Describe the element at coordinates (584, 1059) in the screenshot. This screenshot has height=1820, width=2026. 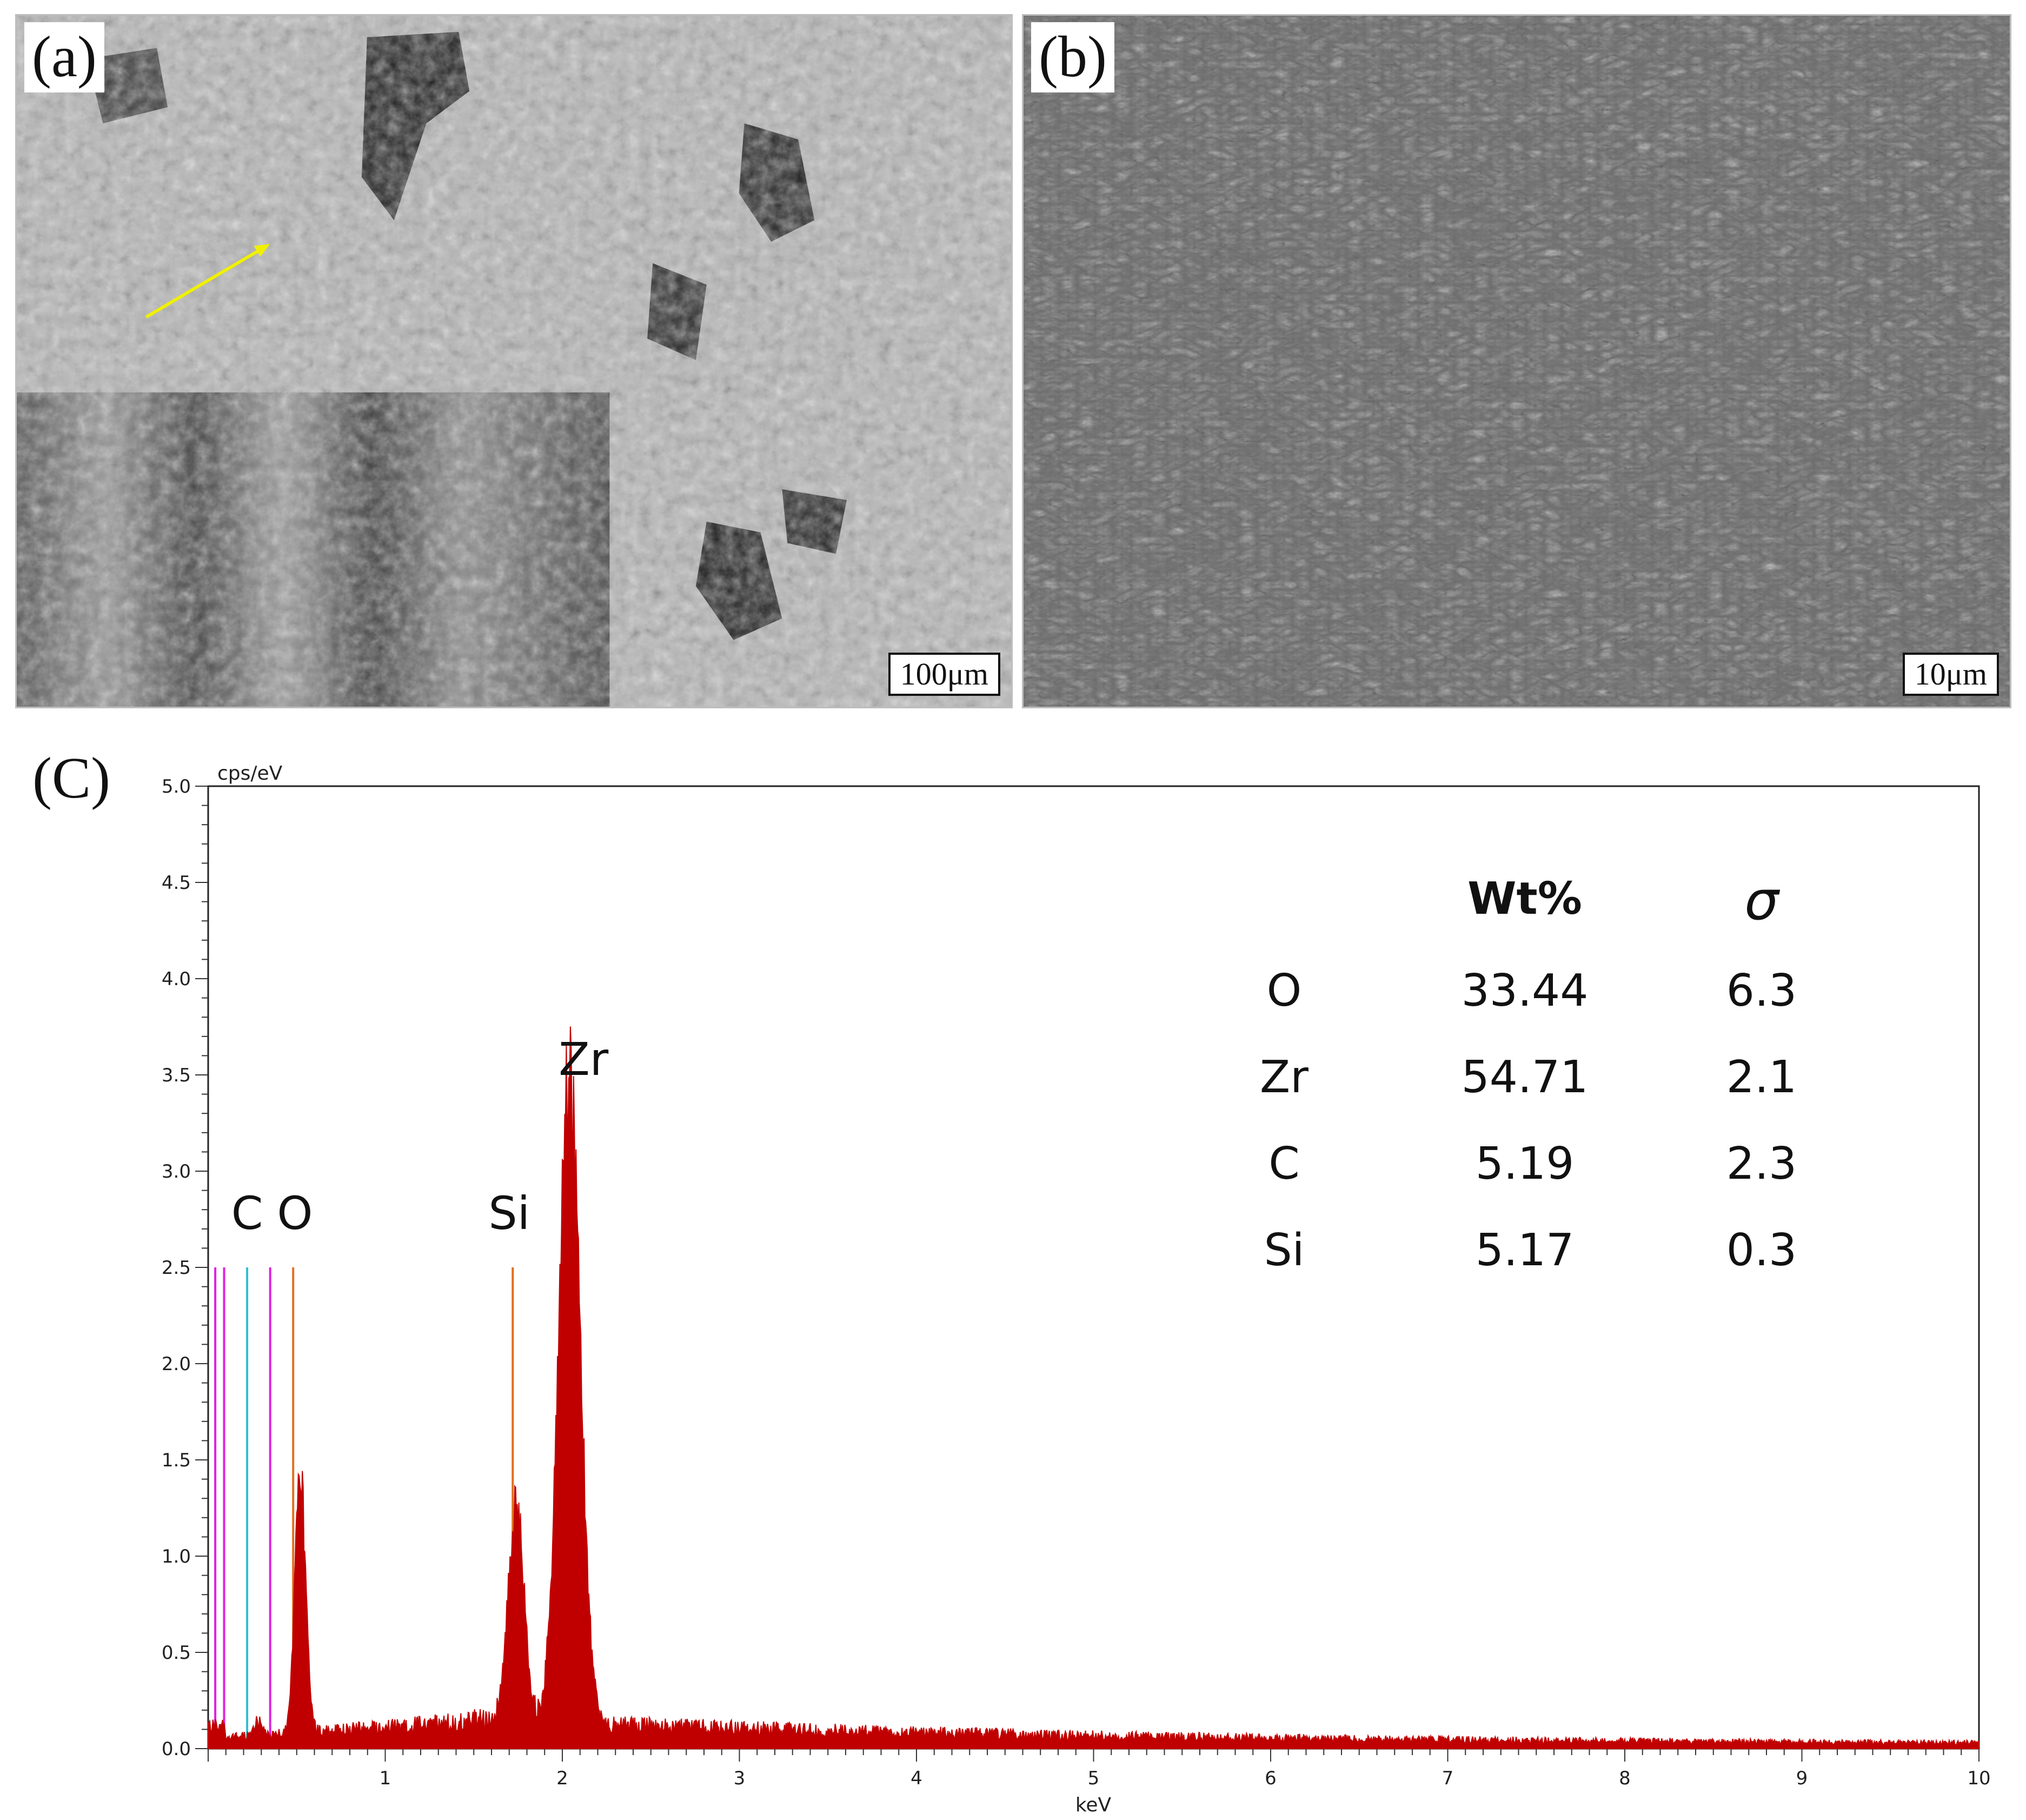
I see `peak-label: Zr` at that location.